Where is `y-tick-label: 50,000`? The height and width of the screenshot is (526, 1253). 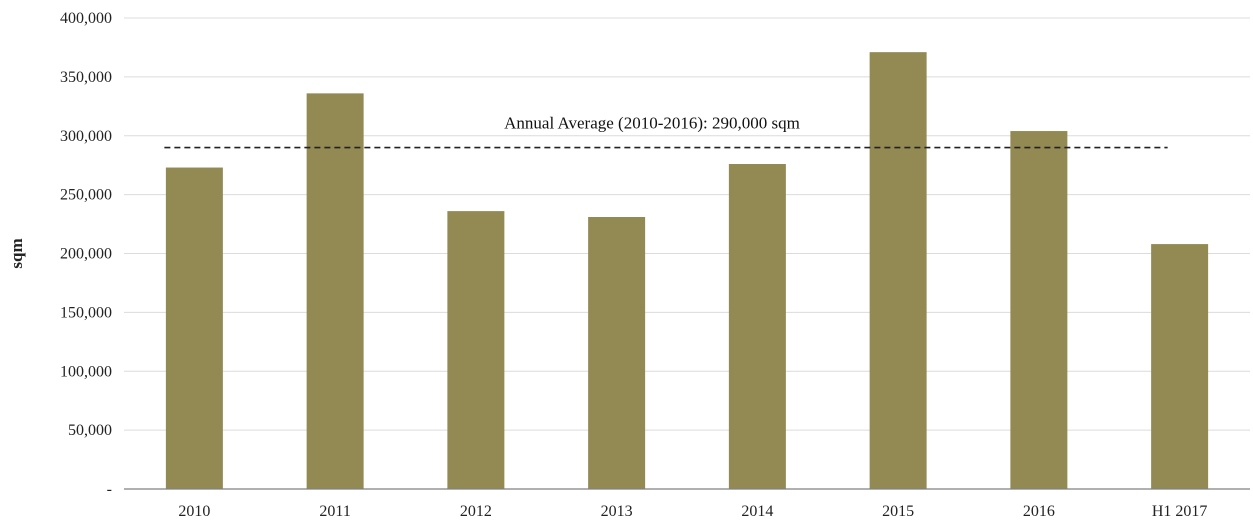
y-tick-label: 50,000 is located at coordinates (90, 430).